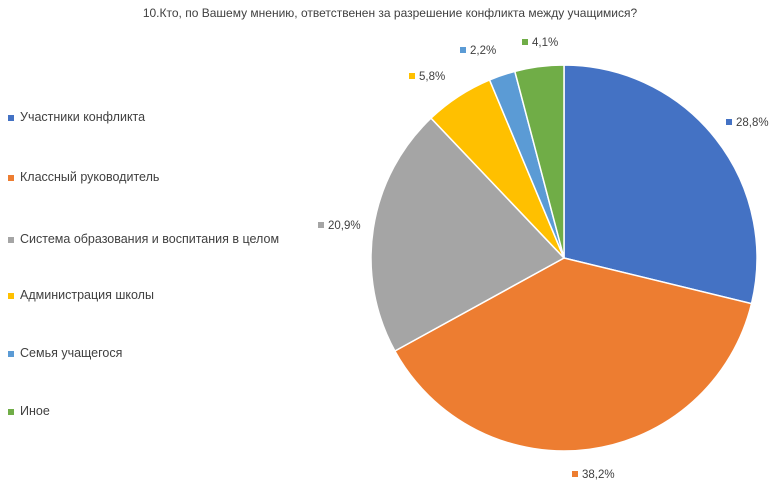 The height and width of the screenshot is (484, 780). Describe the element at coordinates (87, 295) in the screenshot. I see `legend-label-school-administration: Администрация школы` at that location.